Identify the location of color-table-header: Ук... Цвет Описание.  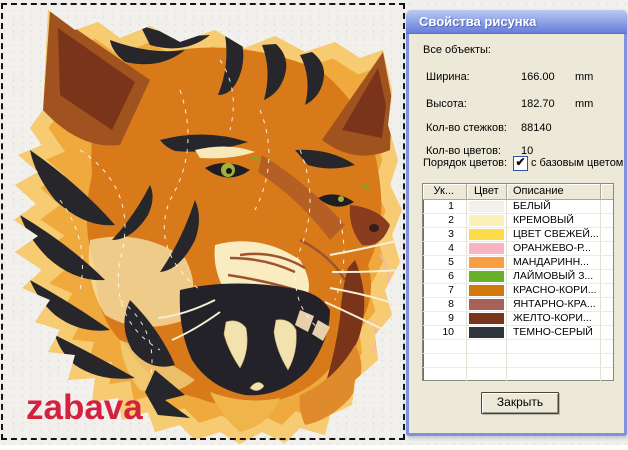
(518, 192).